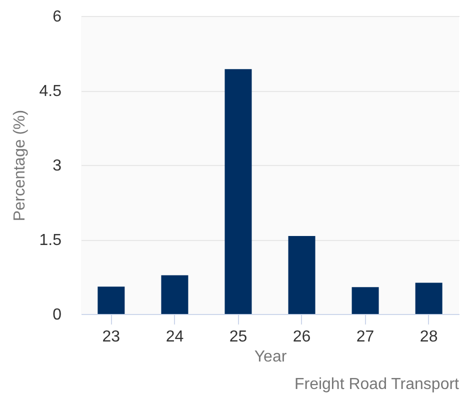  I want to click on x-tick-label: 27, so click(365, 337).